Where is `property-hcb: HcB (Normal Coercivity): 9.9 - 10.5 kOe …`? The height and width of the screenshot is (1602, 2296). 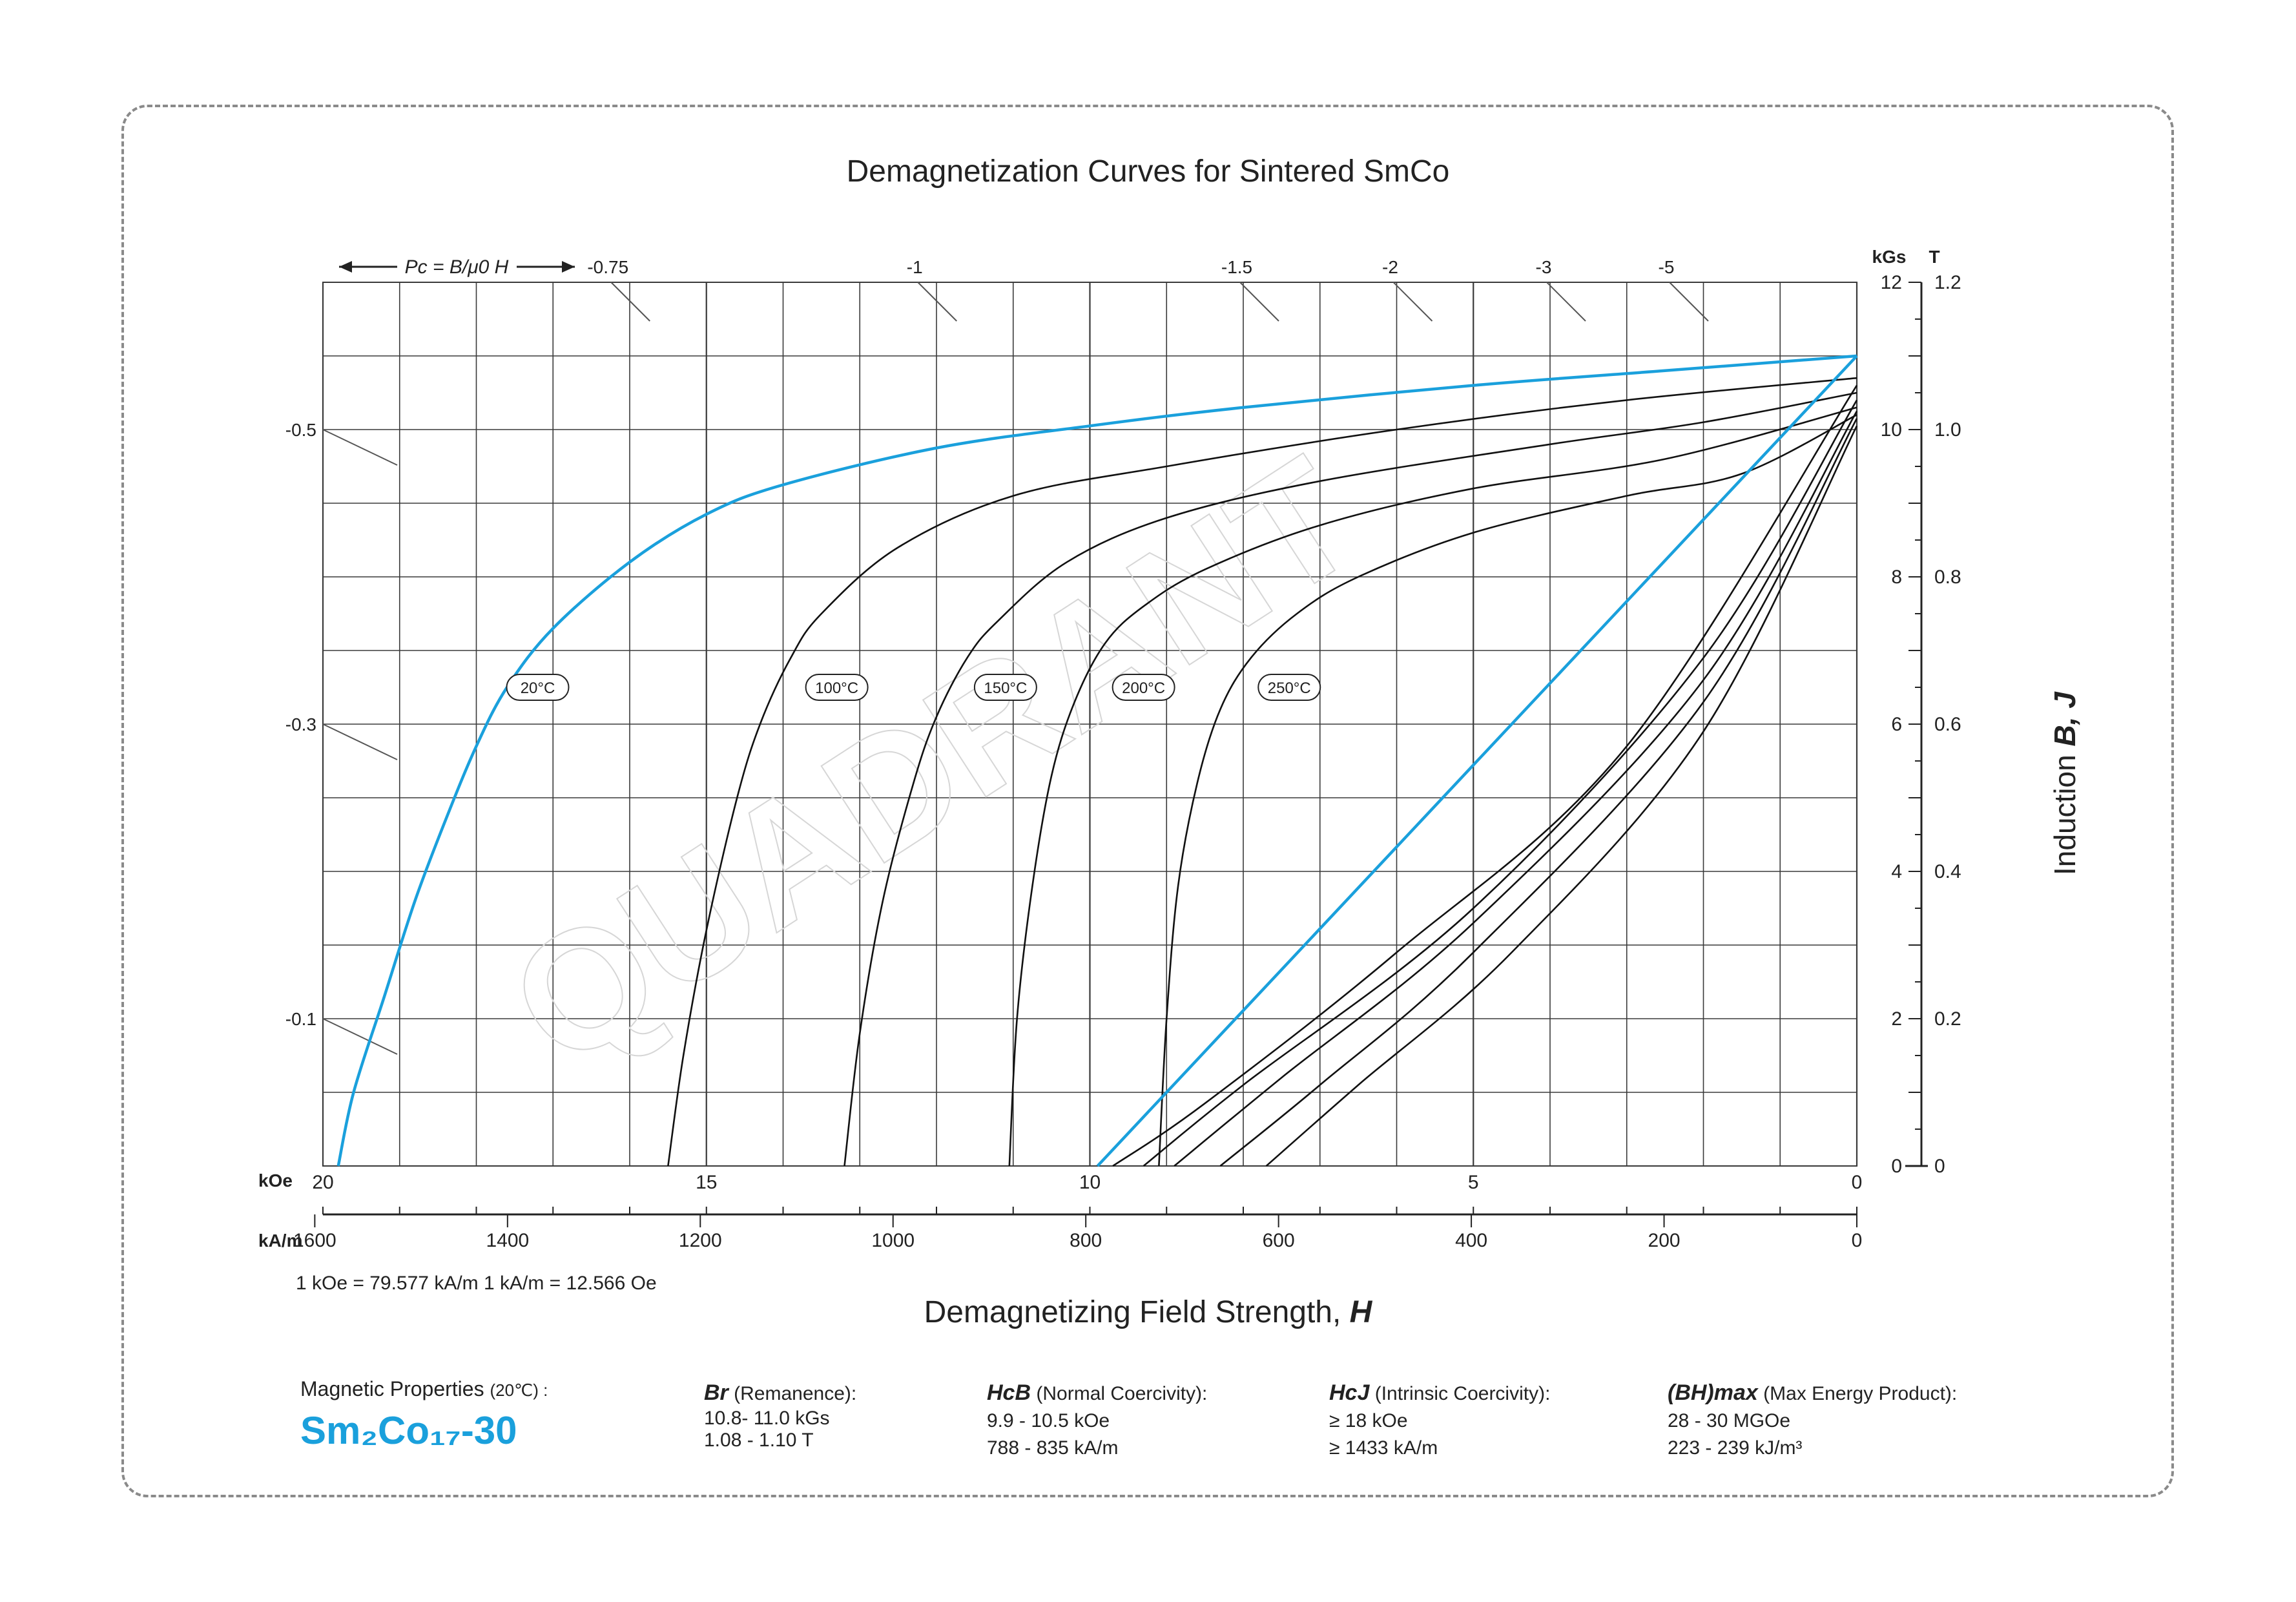 property-hcb: HcB (Normal Coercivity): 9.9 - 10.5 kOe … is located at coordinates (1097, 1420).